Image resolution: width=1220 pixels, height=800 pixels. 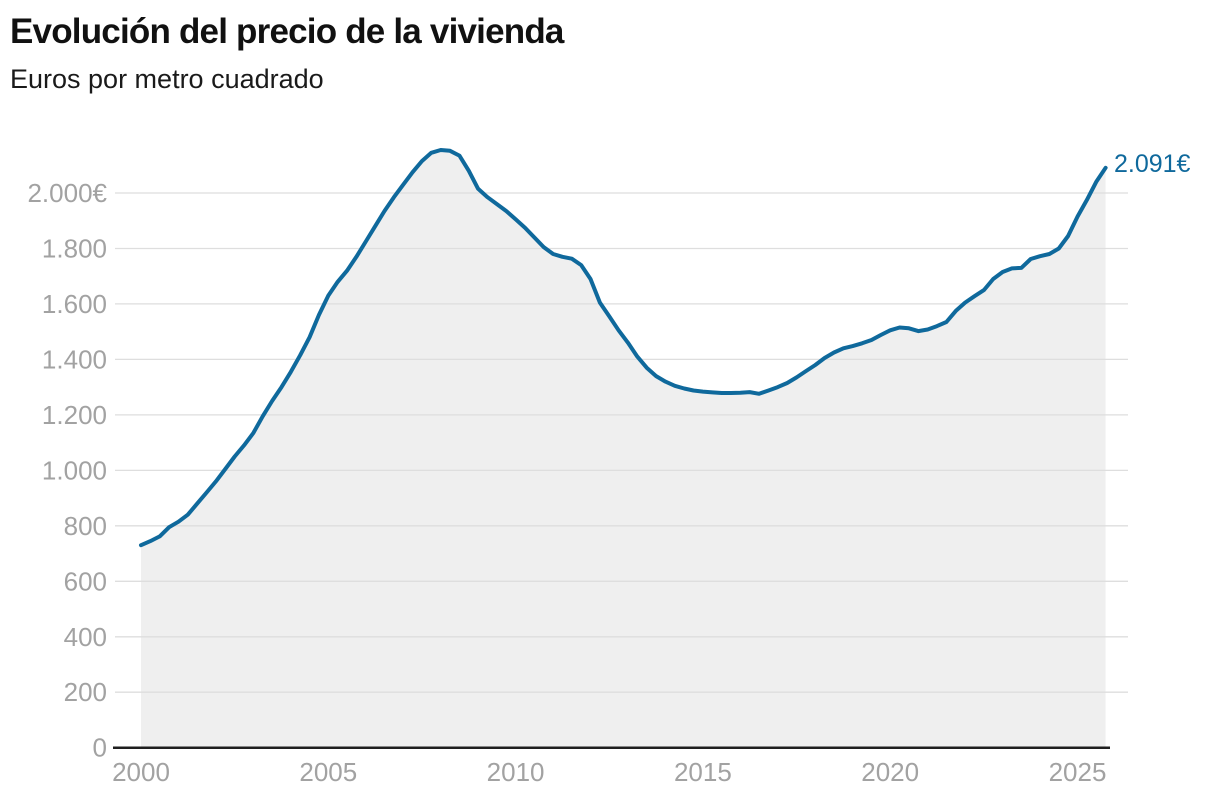 What do you see at coordinates (74, 359) in the screenshot?
I see `y-tick-label: 1.400` at bounding box center [74, 359].